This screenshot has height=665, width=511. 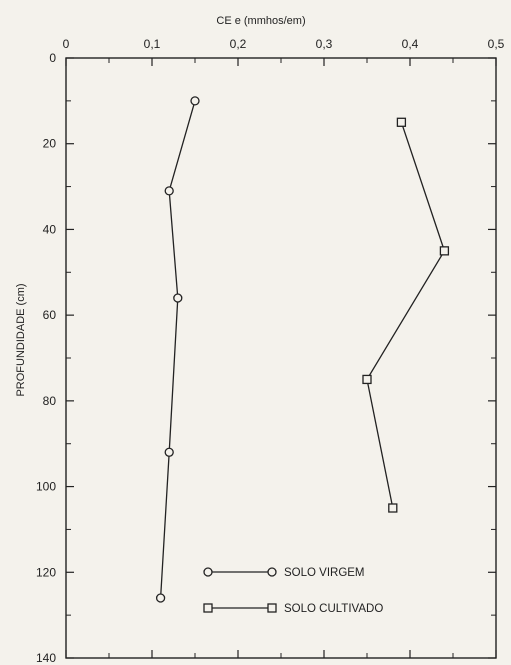 I want to click on series-square, so click(x=406, y=315).